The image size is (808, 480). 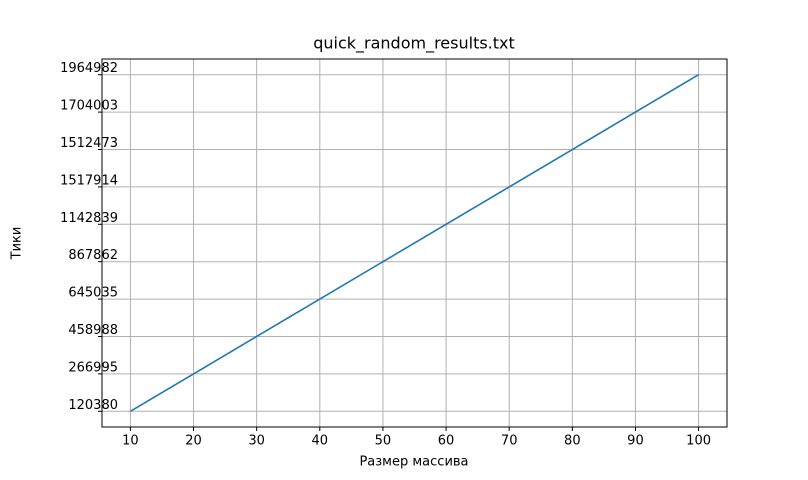 I want to click on x-tick-label: 60, so click(x=446, y=441).